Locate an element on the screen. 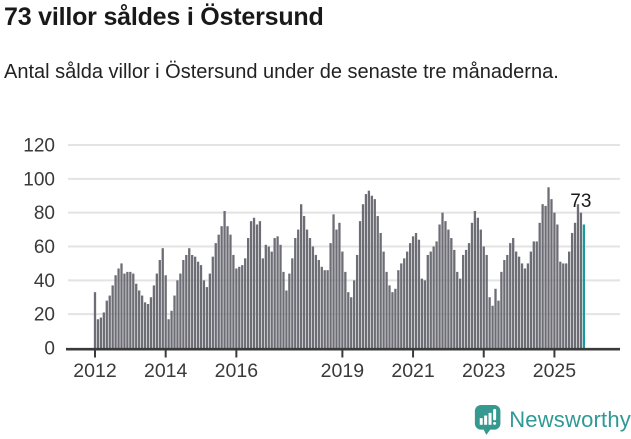  last-value-label: 73 is located at coordinates (580, 201).